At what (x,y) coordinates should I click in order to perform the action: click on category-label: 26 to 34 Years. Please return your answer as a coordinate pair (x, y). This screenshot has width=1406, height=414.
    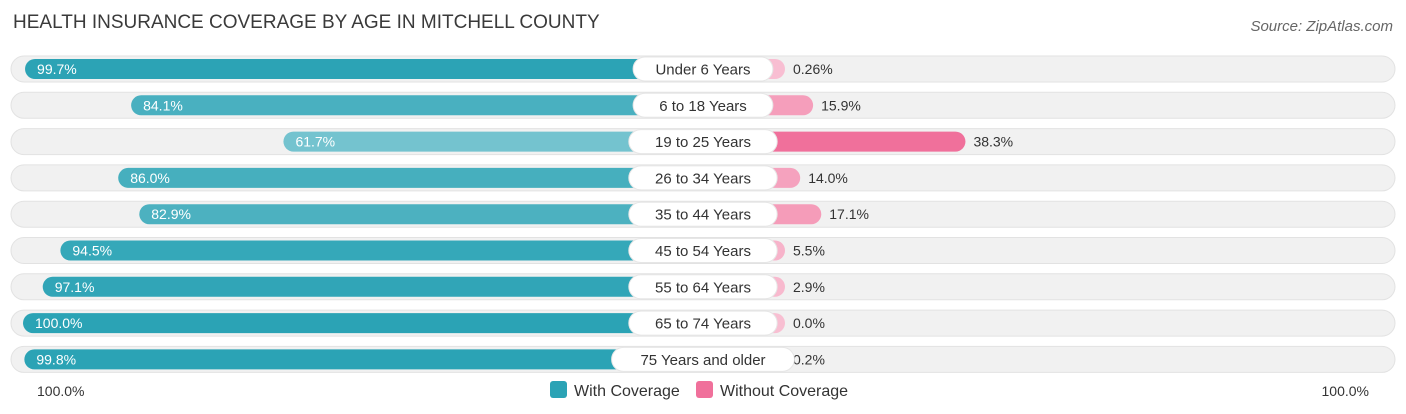
    Looking at the image, I should click on (703, 178).